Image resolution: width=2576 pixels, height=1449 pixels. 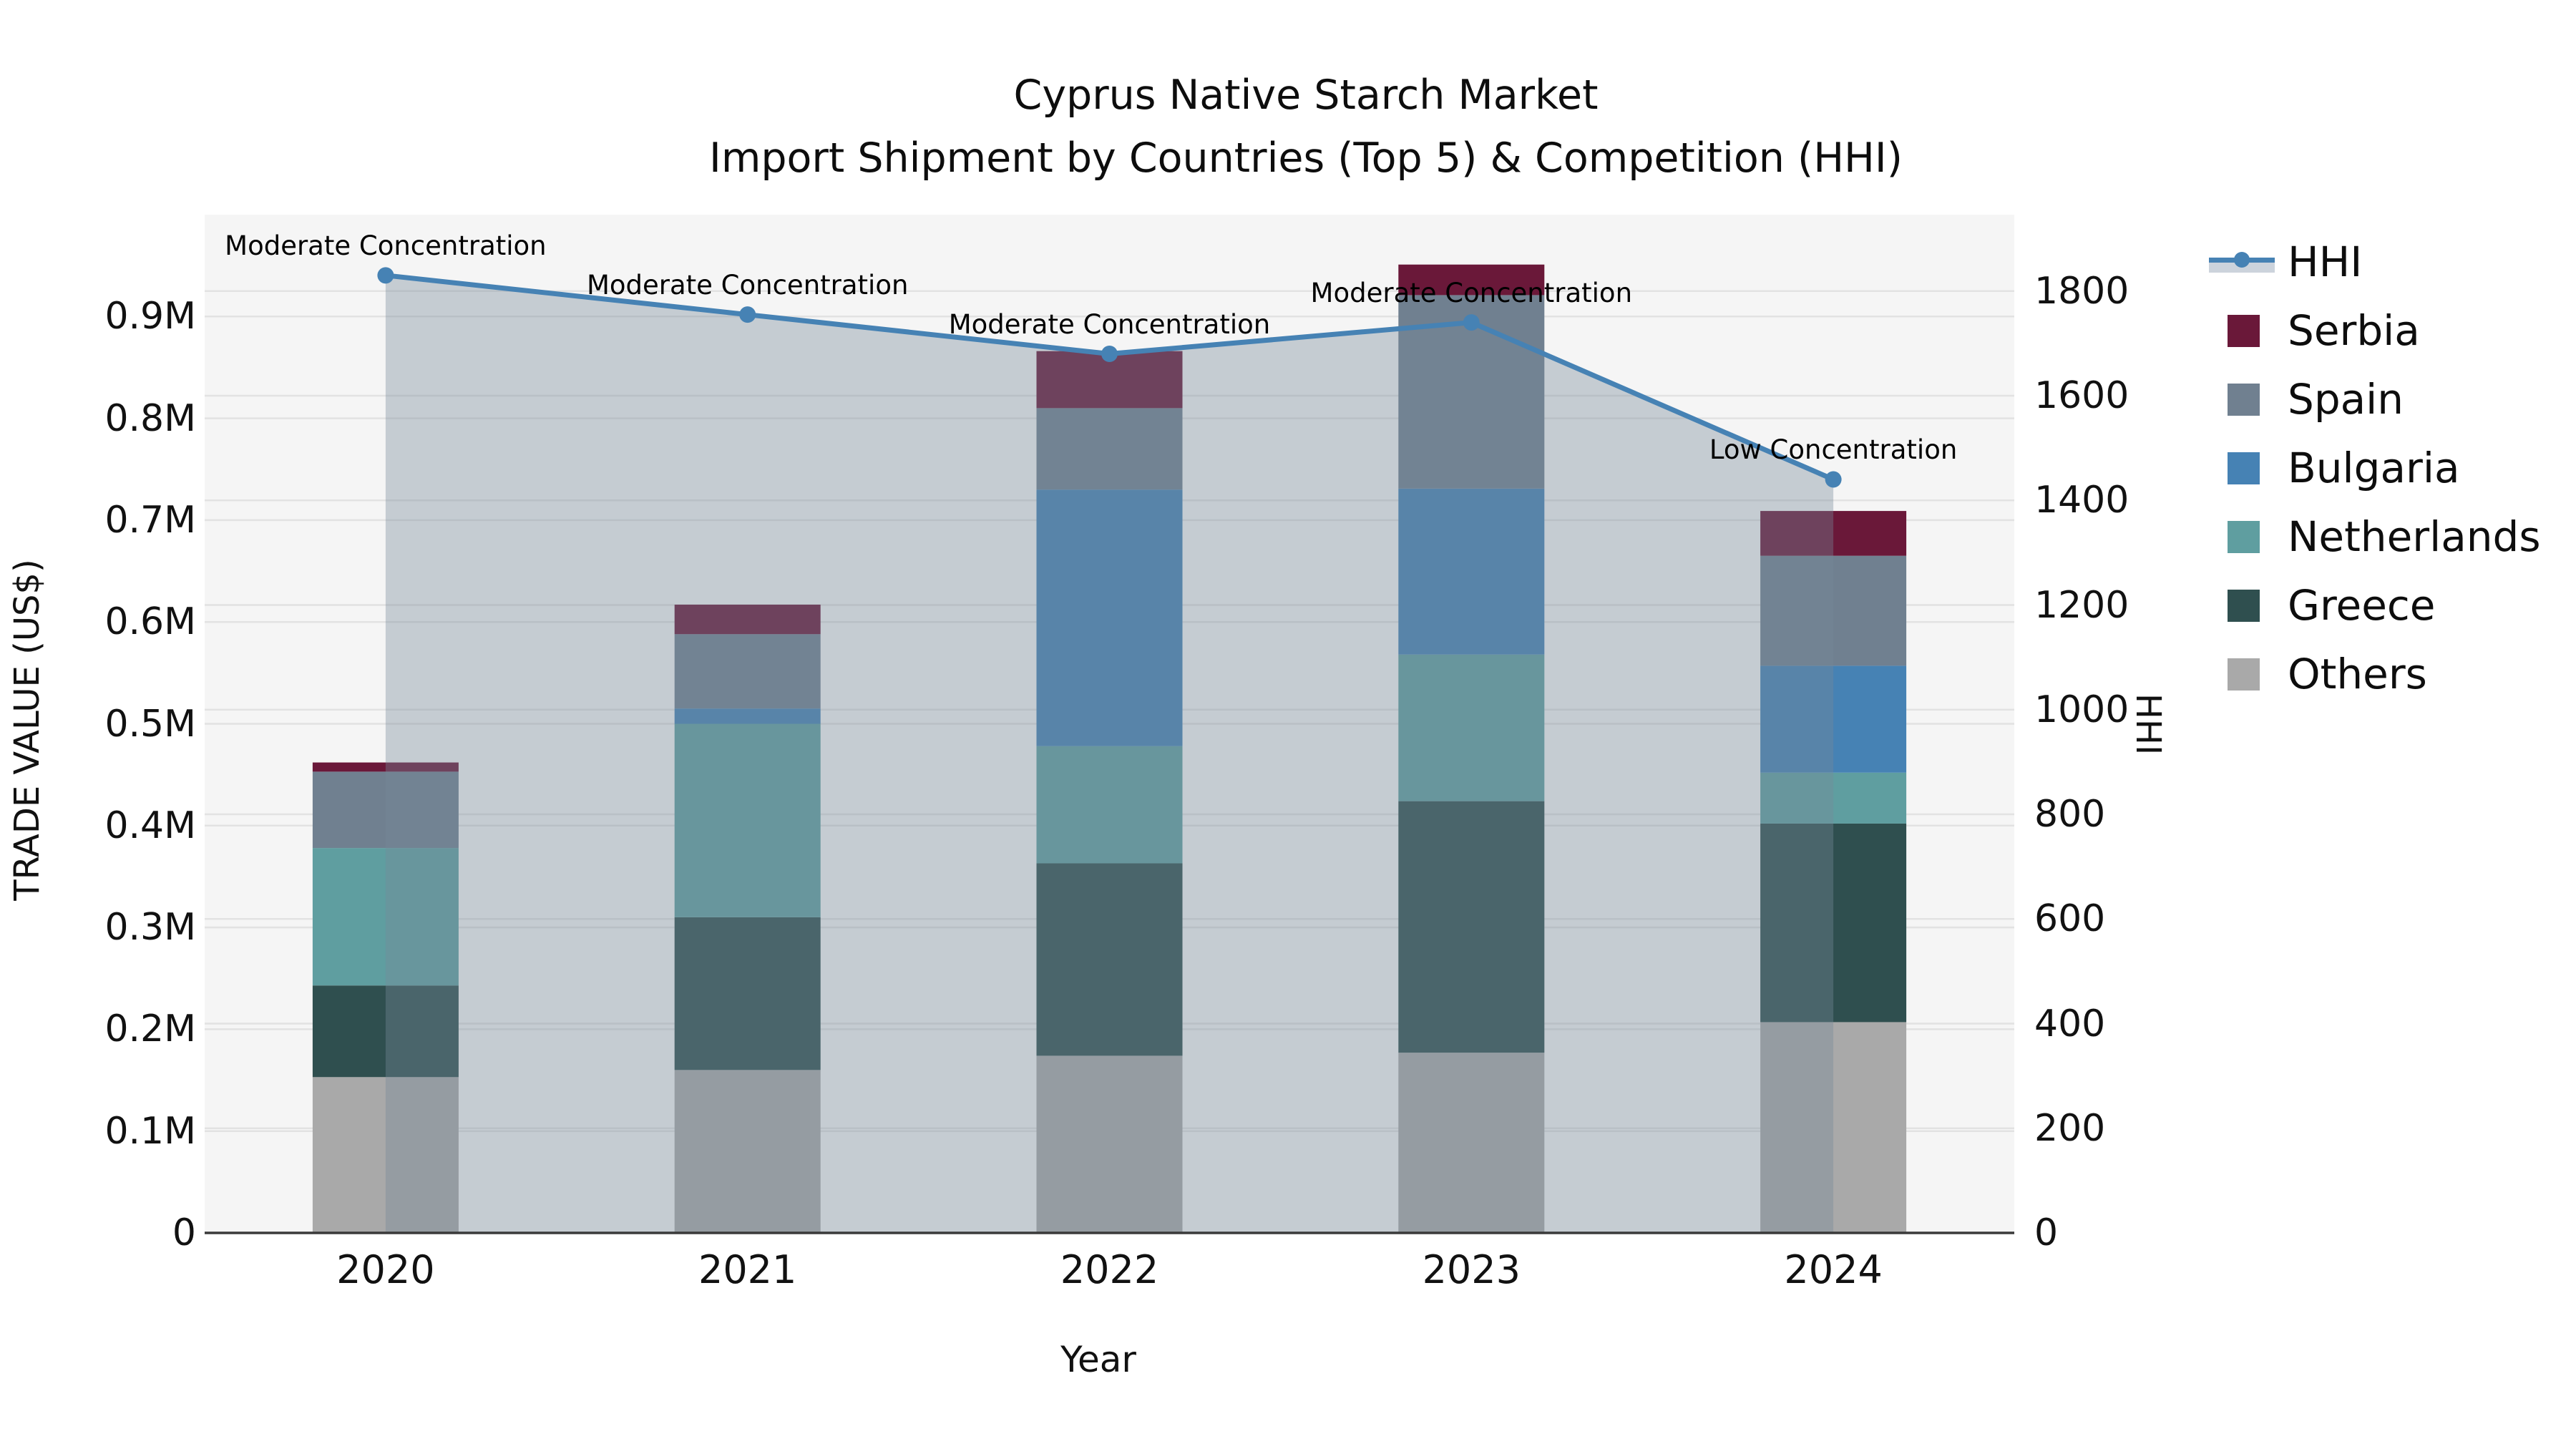 I want to click on annotation-label-2021: Moderate Concentration, so click(x=747, y=285).